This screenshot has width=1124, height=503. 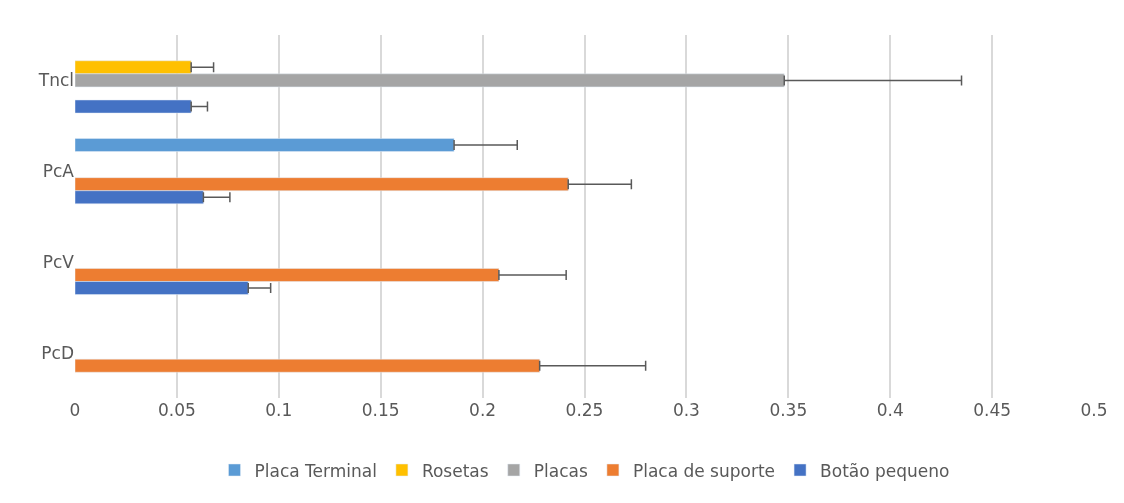 I want to click on legend-label: Rosetas, so click(x=455, y=470).